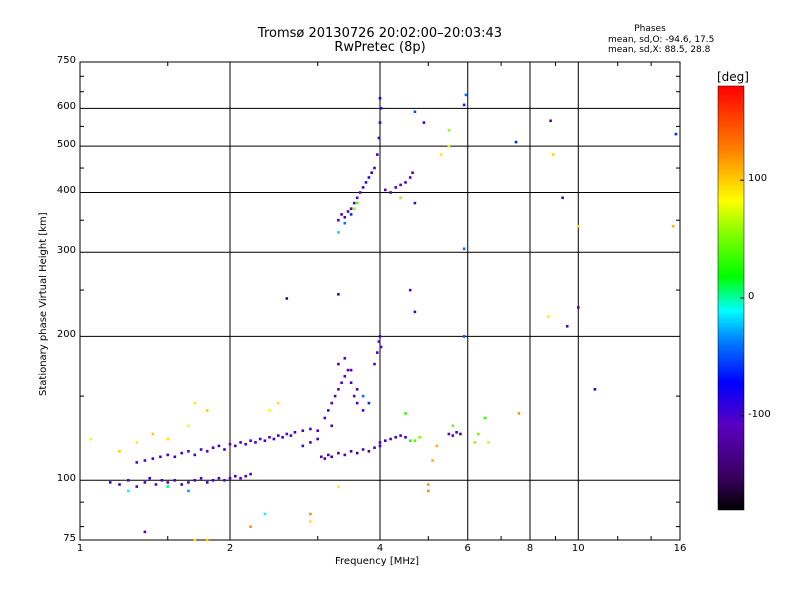 This screenshot has height=600, width=800. Describe the element at coordinates (380, 47) in the screenshot. I see `chart-subtitle: RwPretec (8p)` at that location.